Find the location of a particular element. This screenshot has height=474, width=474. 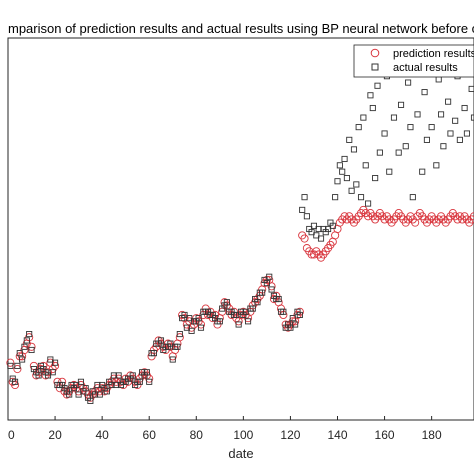

x-tick-label: 20 is located at coordinates (55, 435).